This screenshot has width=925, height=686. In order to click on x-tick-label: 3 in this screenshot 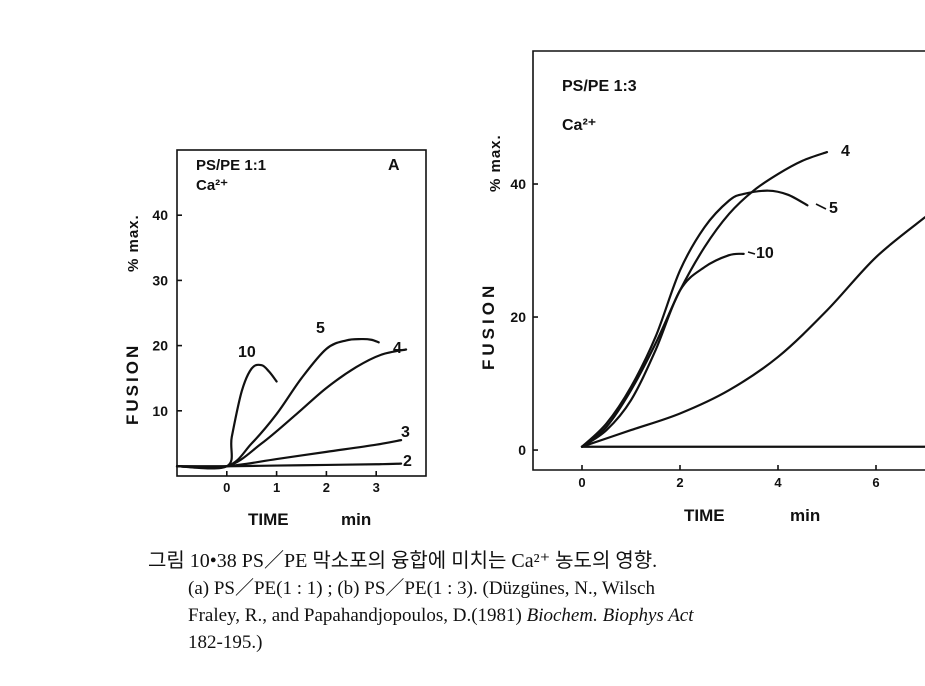, I will do `click(376, 487)`.